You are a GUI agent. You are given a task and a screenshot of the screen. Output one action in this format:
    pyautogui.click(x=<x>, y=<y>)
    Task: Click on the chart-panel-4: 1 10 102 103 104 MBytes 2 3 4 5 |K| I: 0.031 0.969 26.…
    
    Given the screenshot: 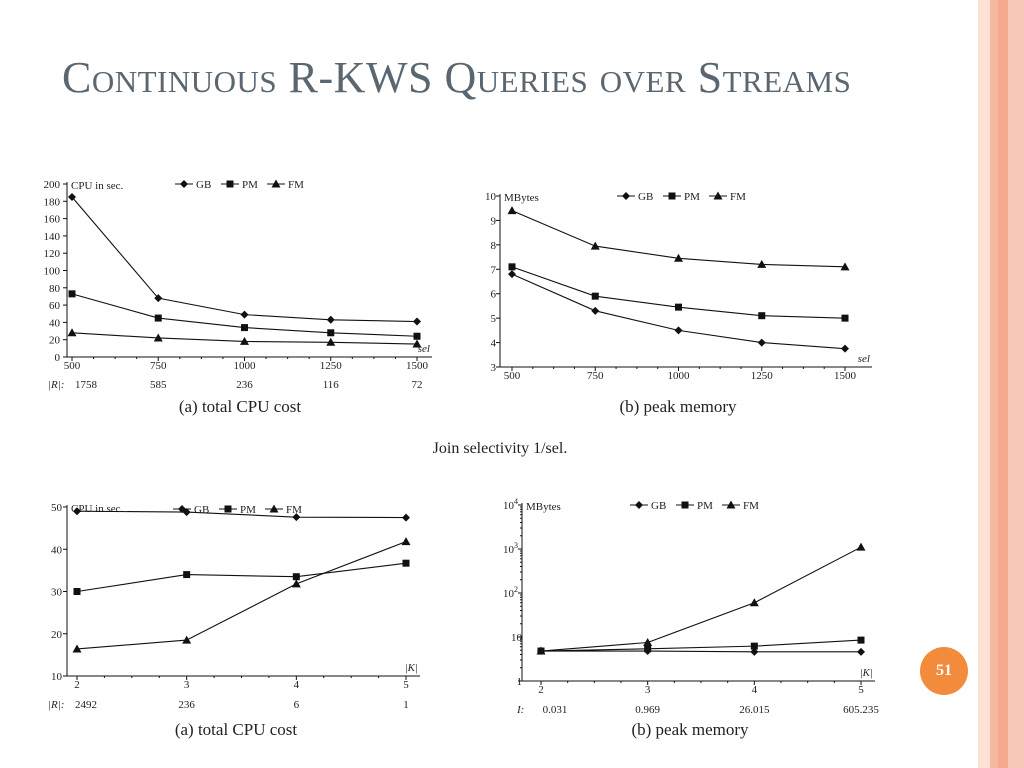 What is the action you would take?
    pyautogui.click(x=691, y=618)
    